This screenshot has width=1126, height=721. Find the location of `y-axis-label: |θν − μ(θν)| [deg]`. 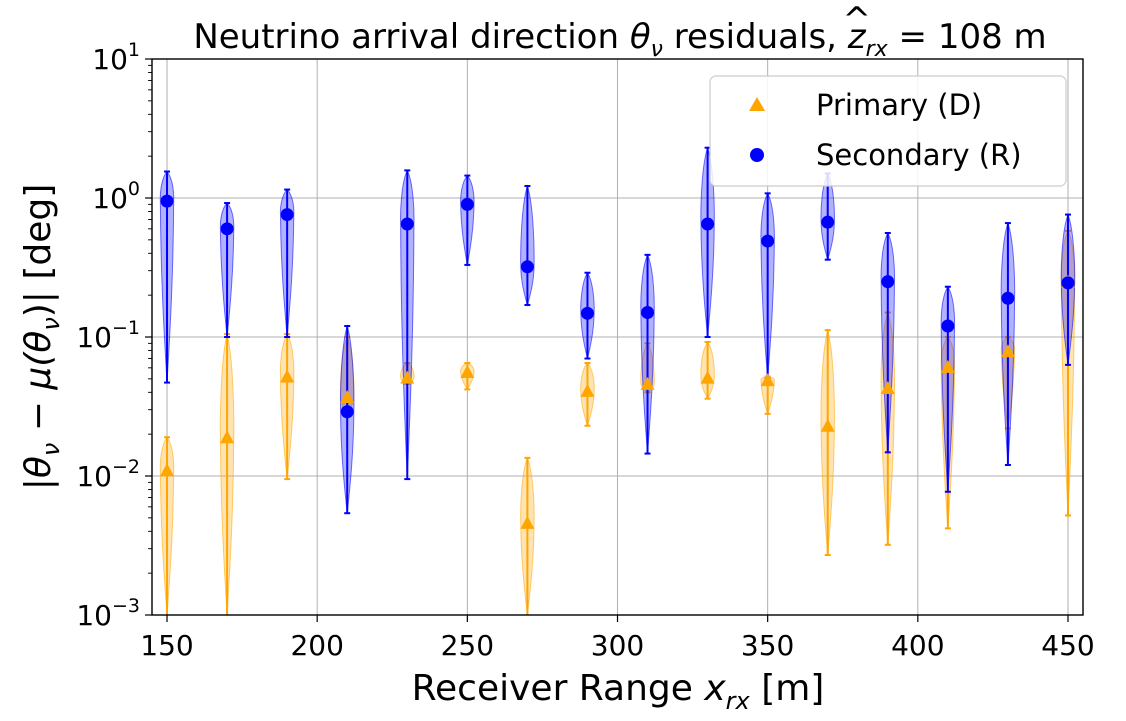

y-axis-label: |θν − μ(θν)| [deg] is located at coordinates (41, 337).